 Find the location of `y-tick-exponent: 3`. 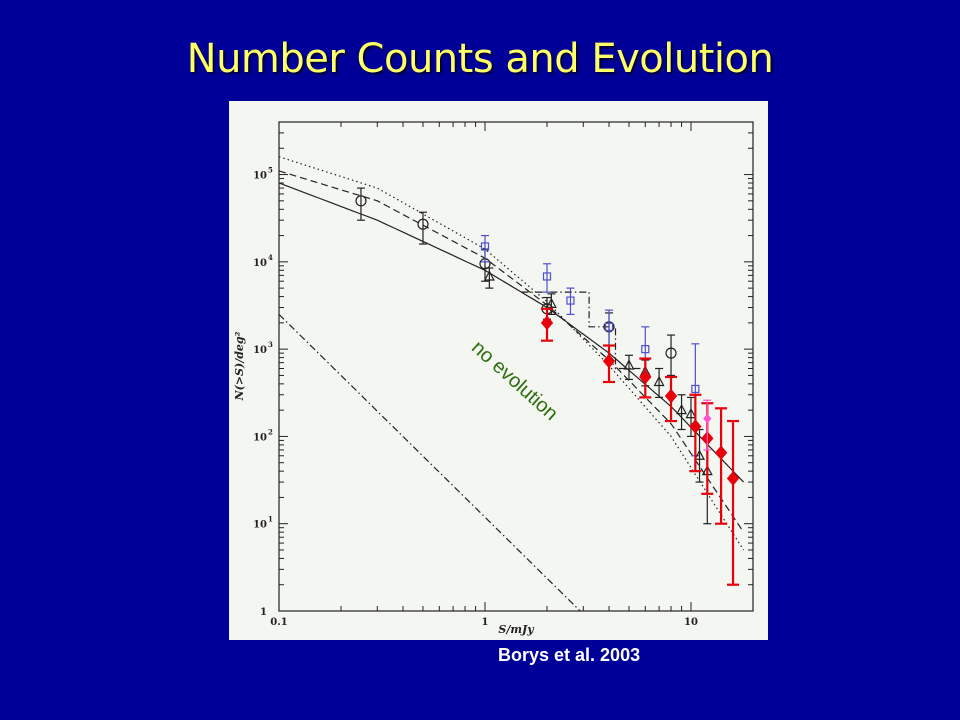

y-tick-exponent: 3 is located at coordinates (270, 344).